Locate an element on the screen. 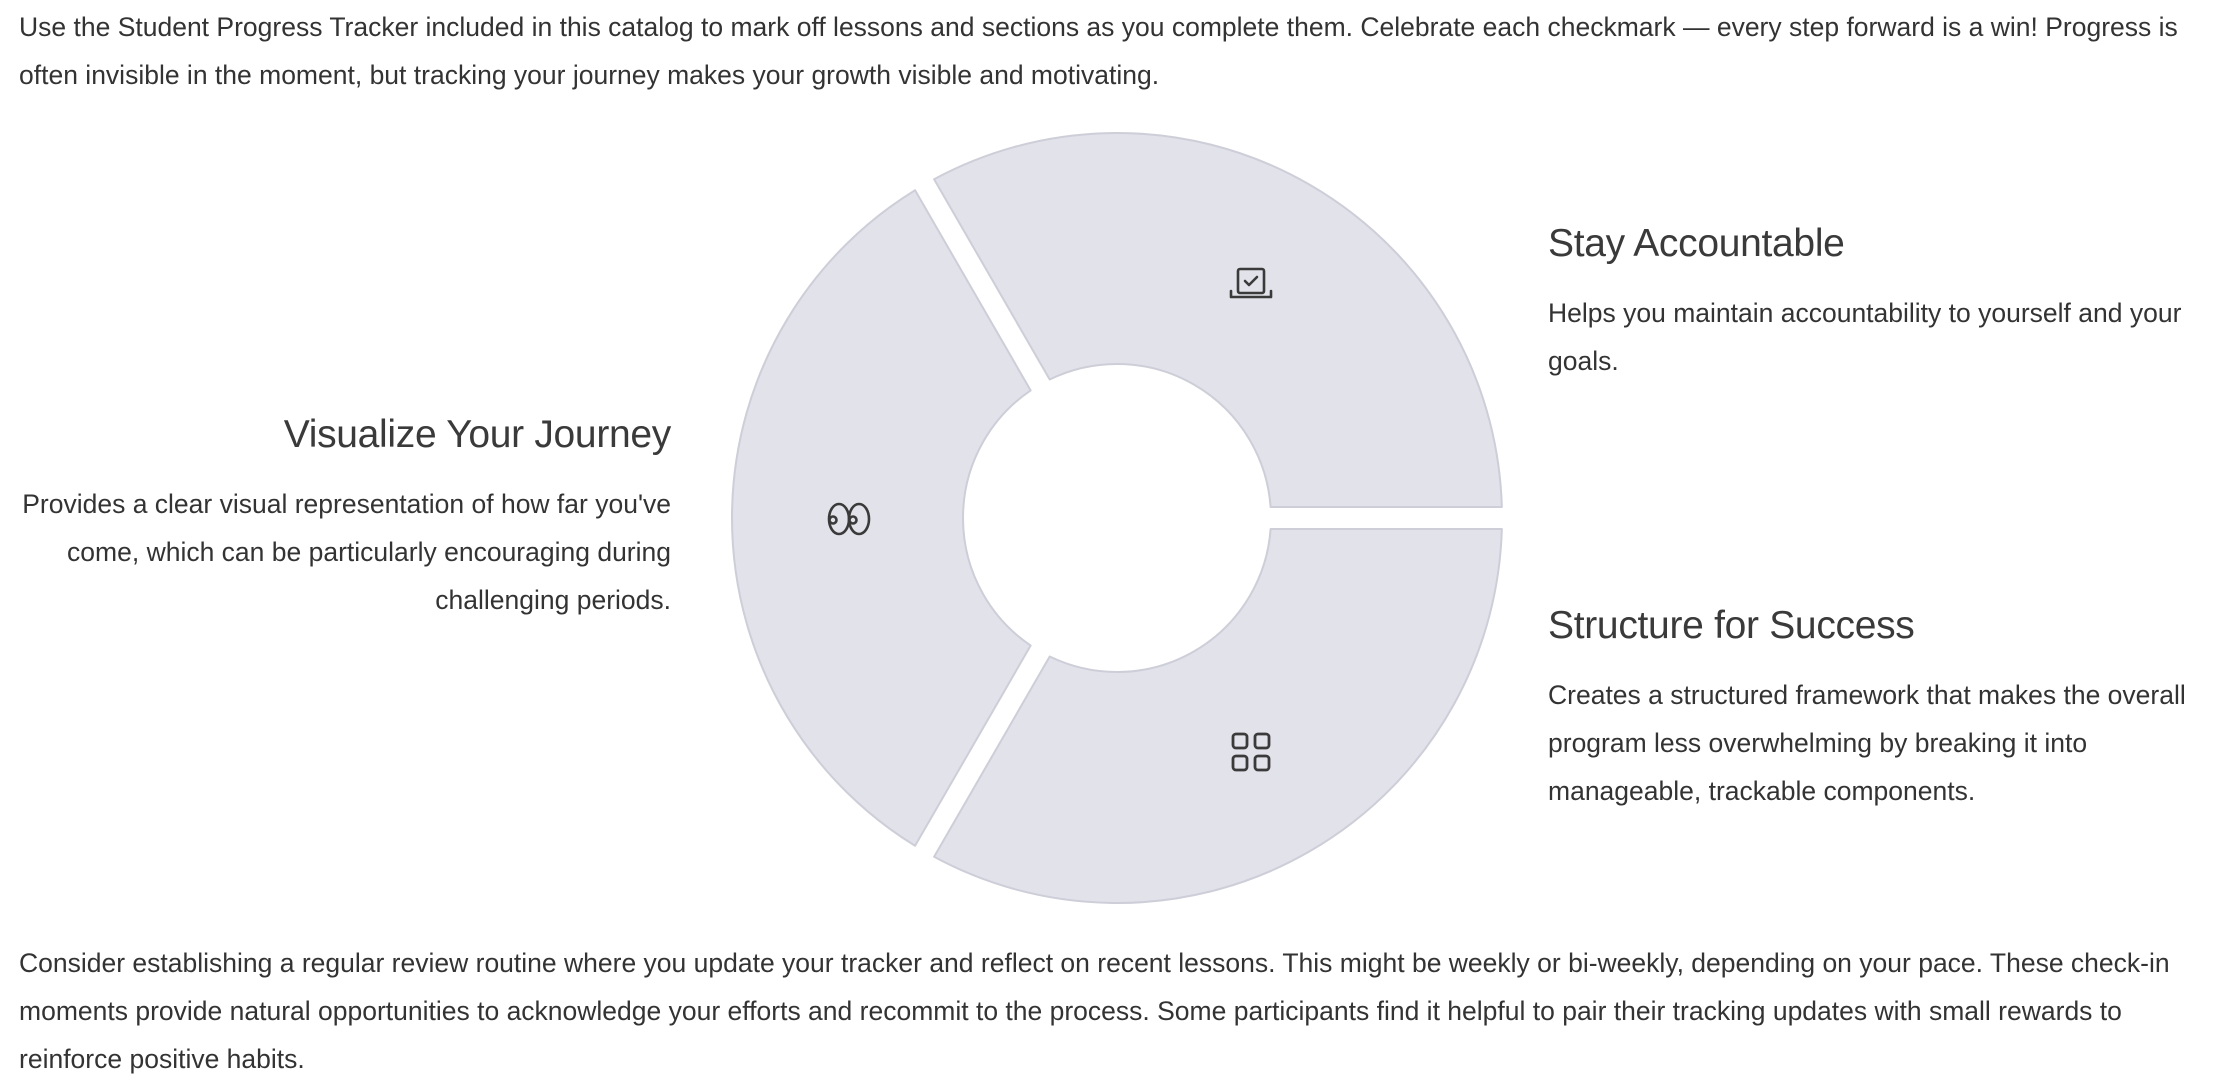 Image resolution: width=2227 pixels, height=1092 pixels. eyes-icon is located at coordinates (849, 519).